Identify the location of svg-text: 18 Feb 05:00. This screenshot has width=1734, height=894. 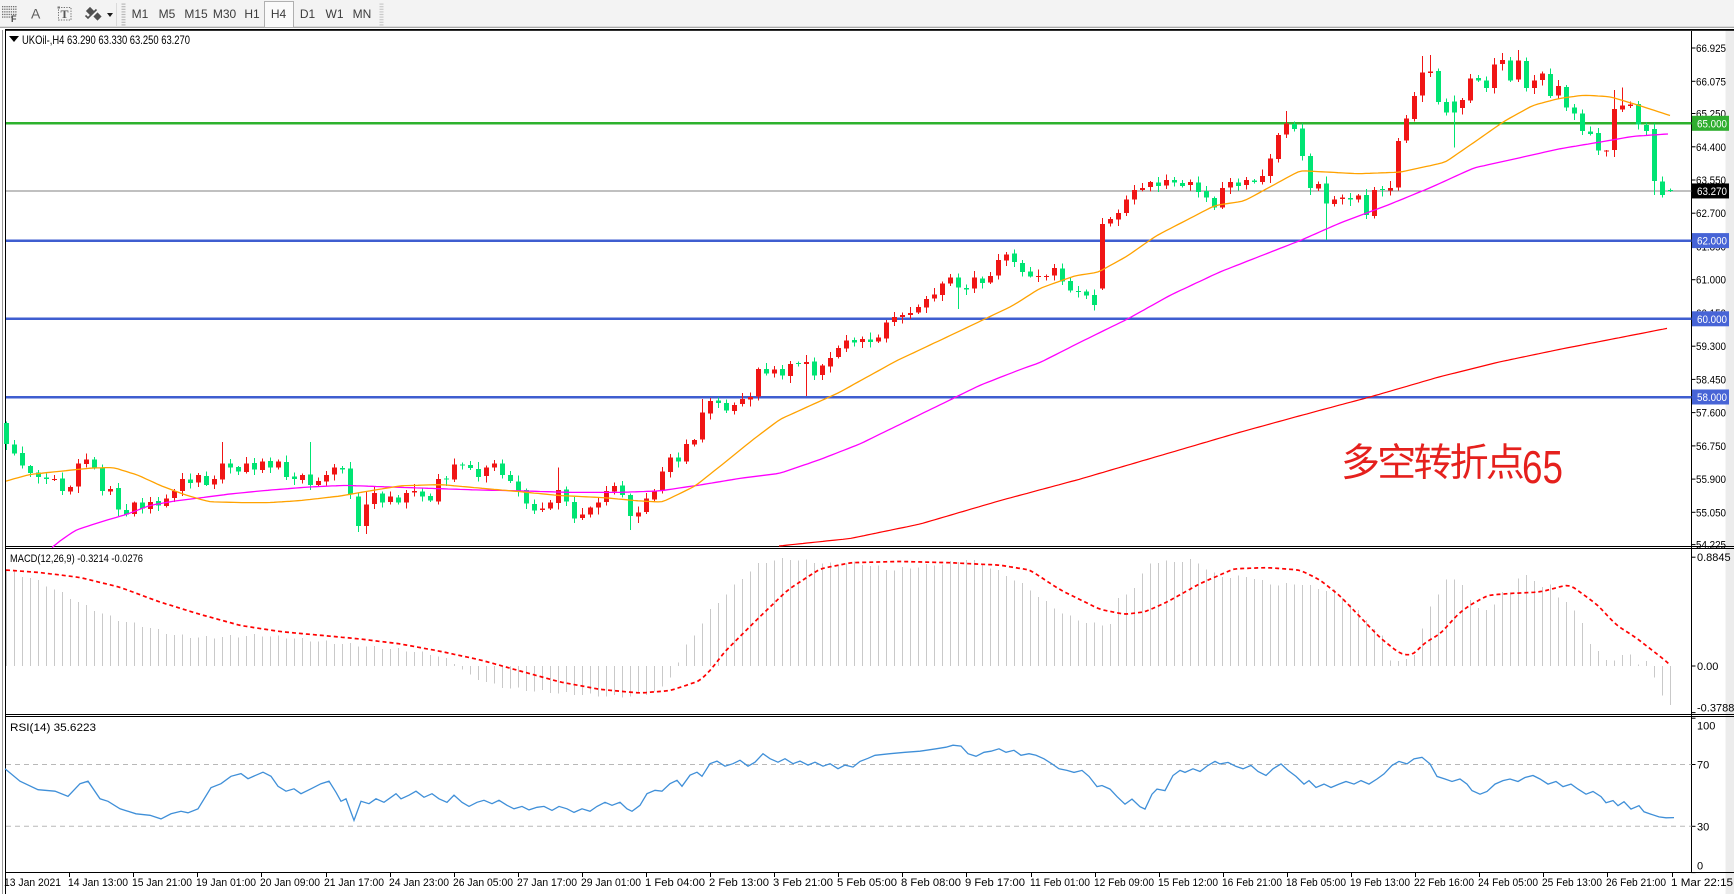
(1316, 883).